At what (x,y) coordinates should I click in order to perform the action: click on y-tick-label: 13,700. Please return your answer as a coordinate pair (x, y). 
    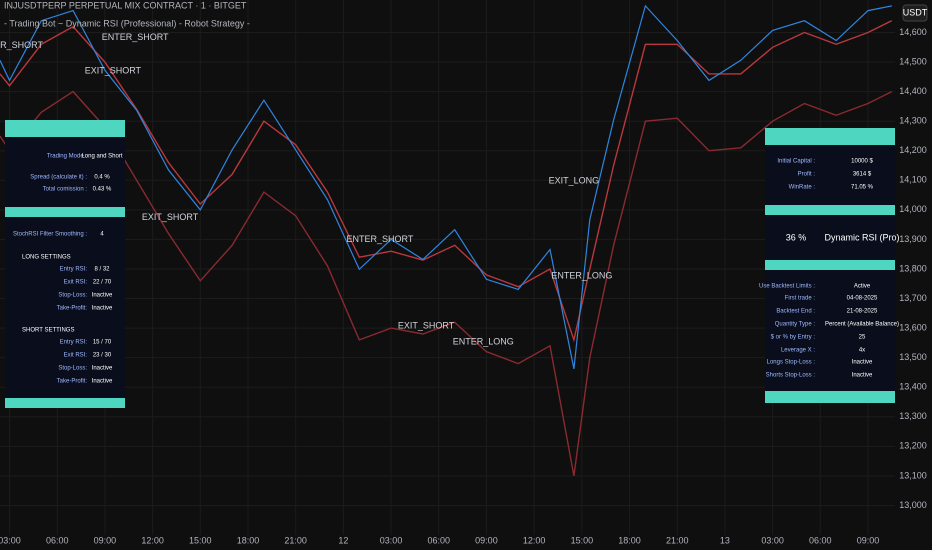
    Looking at the image, I should click on (913, 298).